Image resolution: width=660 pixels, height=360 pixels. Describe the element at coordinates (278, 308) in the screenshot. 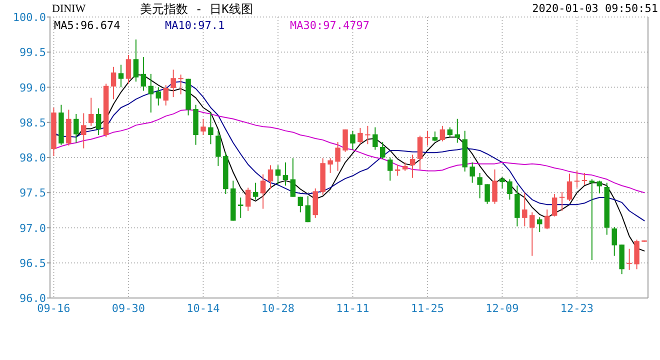

I see `x-tick-label: 10-28` at that location.